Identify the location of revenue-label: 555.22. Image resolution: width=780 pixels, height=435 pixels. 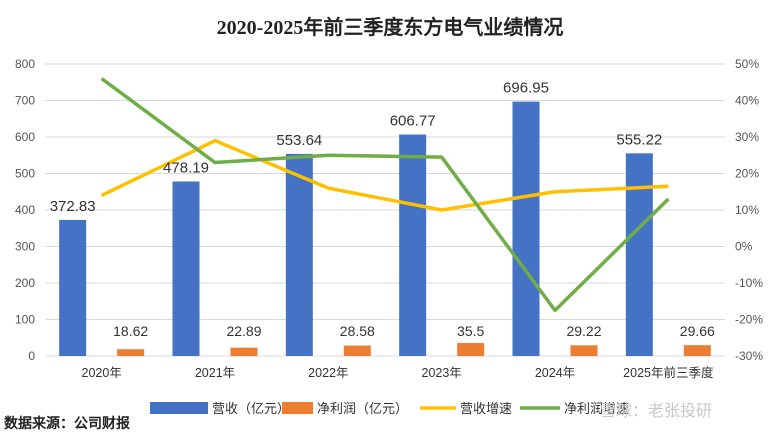
(639, 139).